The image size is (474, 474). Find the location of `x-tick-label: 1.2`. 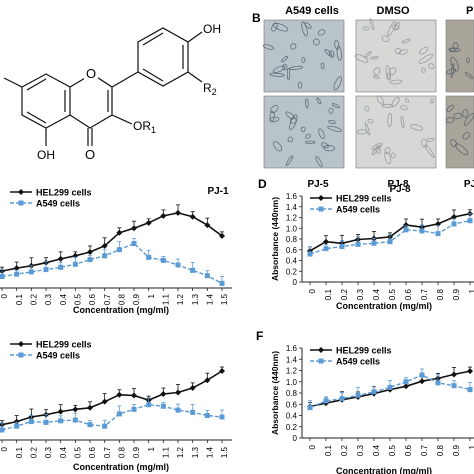

x-tick-label: 1.2 is located at coordinates (180, 452).